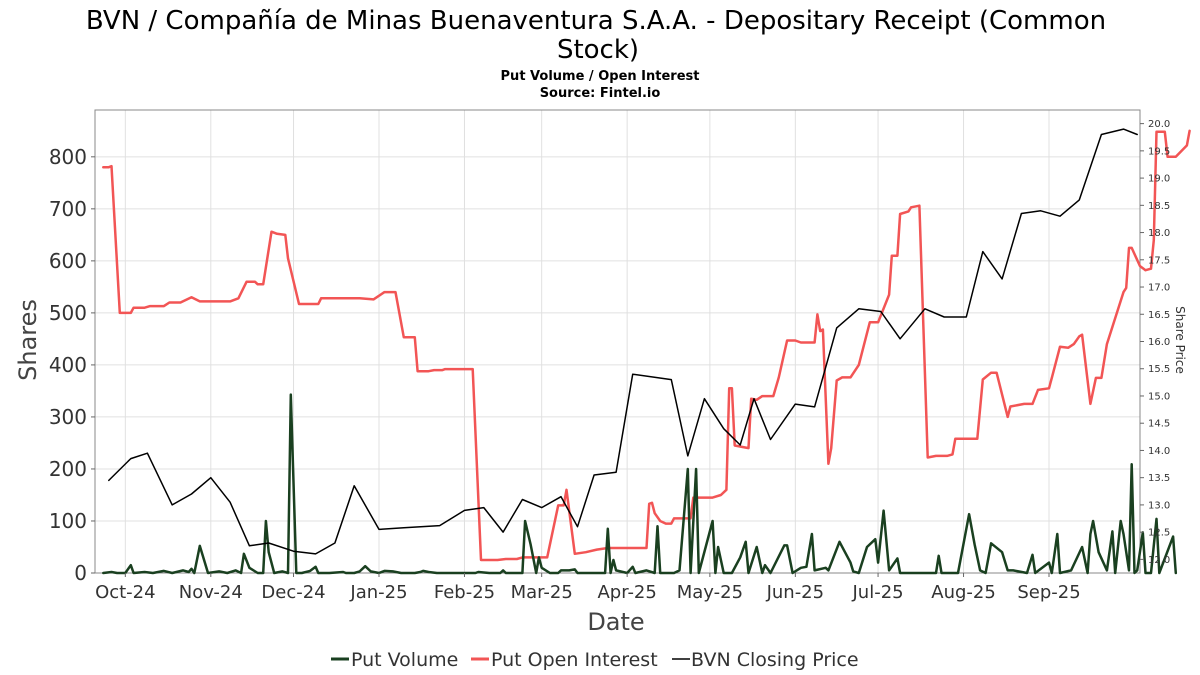 Image resolution: width=1200 pixels, height=675 pixels. What do you see at coordinates (775, 660) in the screenshot?
I see `legend-label-closing-price: BVN Closing Price` at bounding box center [775, 660].